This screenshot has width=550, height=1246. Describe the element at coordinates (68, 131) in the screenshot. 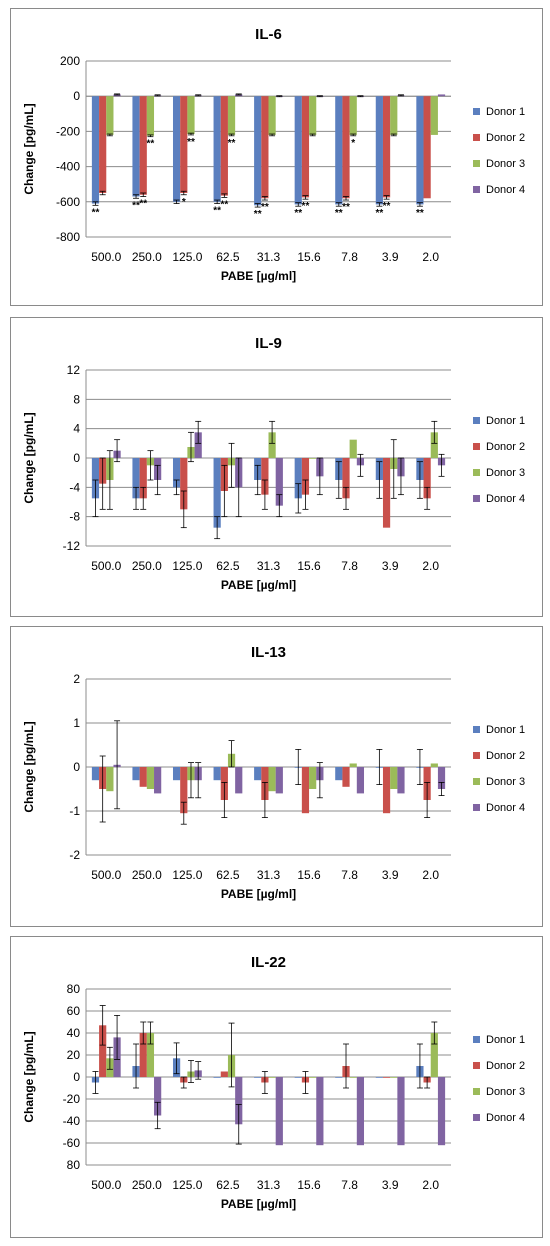

I see `y-tick-label: -200` at that location.